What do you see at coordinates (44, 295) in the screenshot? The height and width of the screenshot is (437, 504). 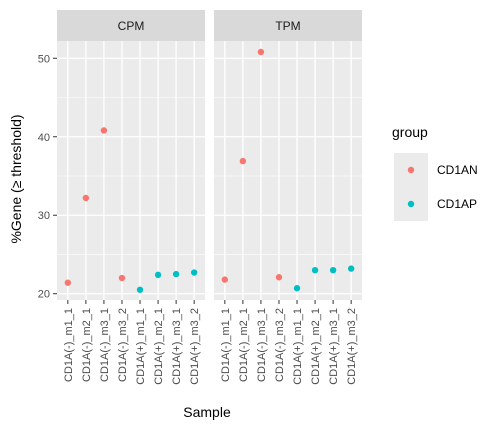 I see `y-tick-label: 20` at bounding box center [44, 295].